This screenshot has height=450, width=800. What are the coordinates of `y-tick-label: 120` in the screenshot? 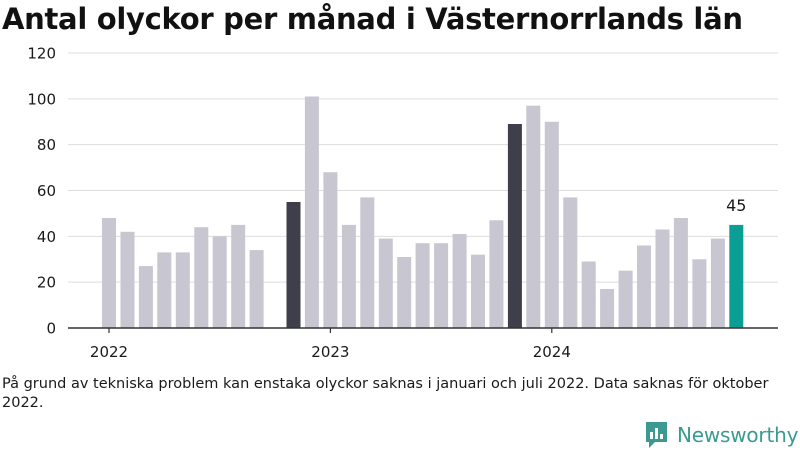 It's located at (41, 54).